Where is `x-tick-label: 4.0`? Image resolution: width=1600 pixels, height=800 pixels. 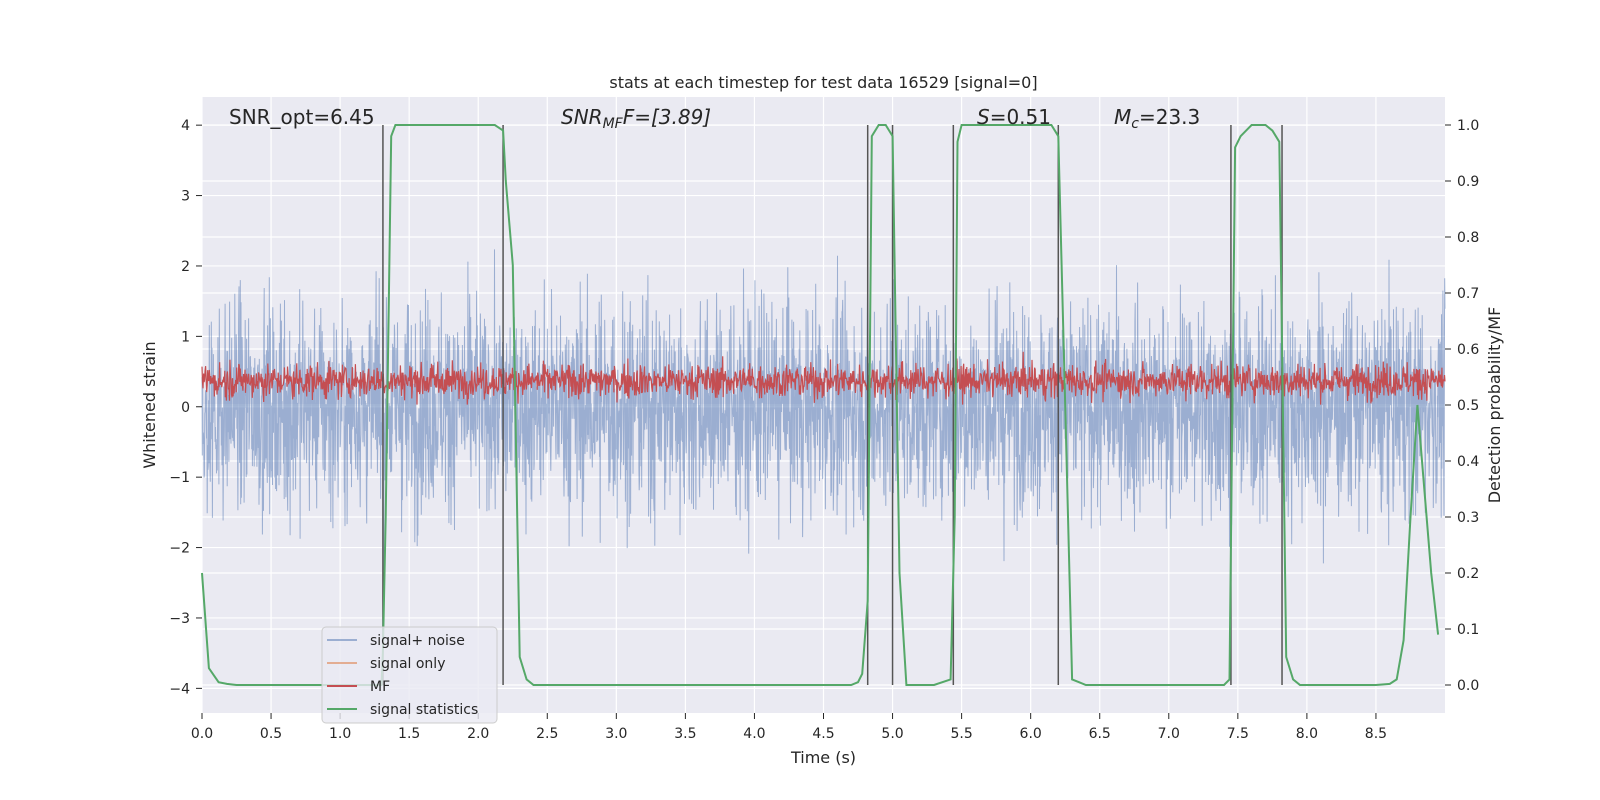 x-tick-label: 4.0 is located at coordinates (754, 734).